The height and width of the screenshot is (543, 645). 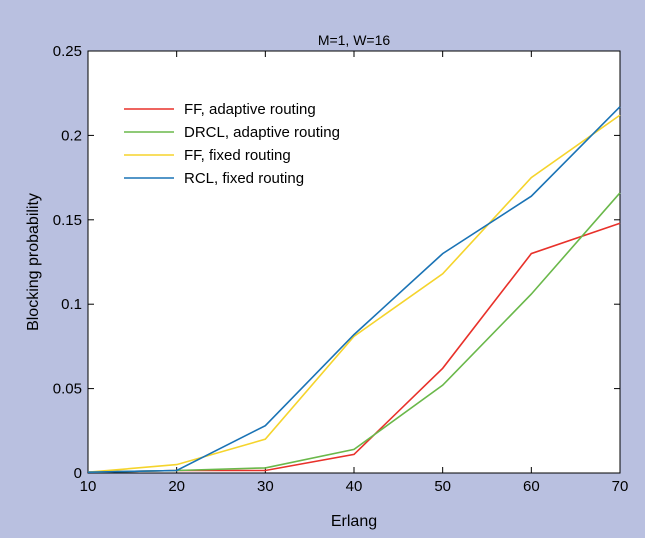 I want to click on x-axis-label: Erlang, so click(x=354, y=521).